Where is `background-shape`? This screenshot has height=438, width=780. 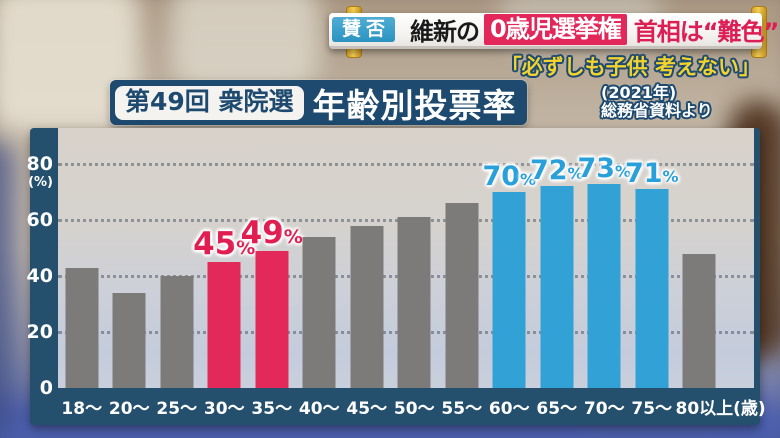
background-shape is located at coordinates (7, 289).